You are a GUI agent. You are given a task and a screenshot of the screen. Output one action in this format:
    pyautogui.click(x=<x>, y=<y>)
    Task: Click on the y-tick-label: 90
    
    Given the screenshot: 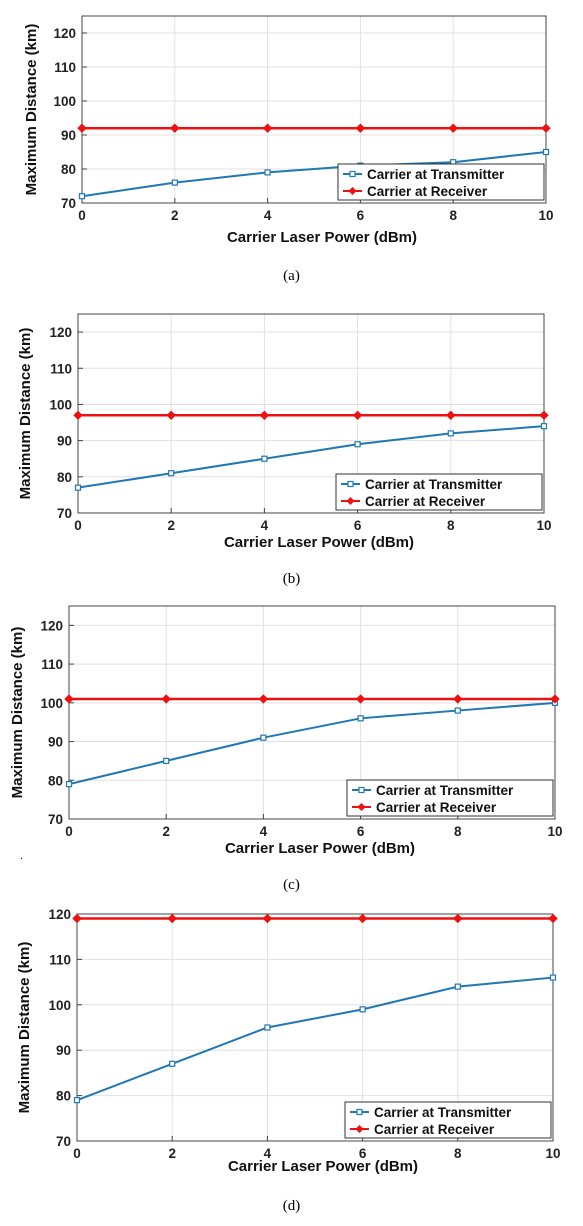 What is the action you would take?
    pyautogui.click(x=68, y=135)
    